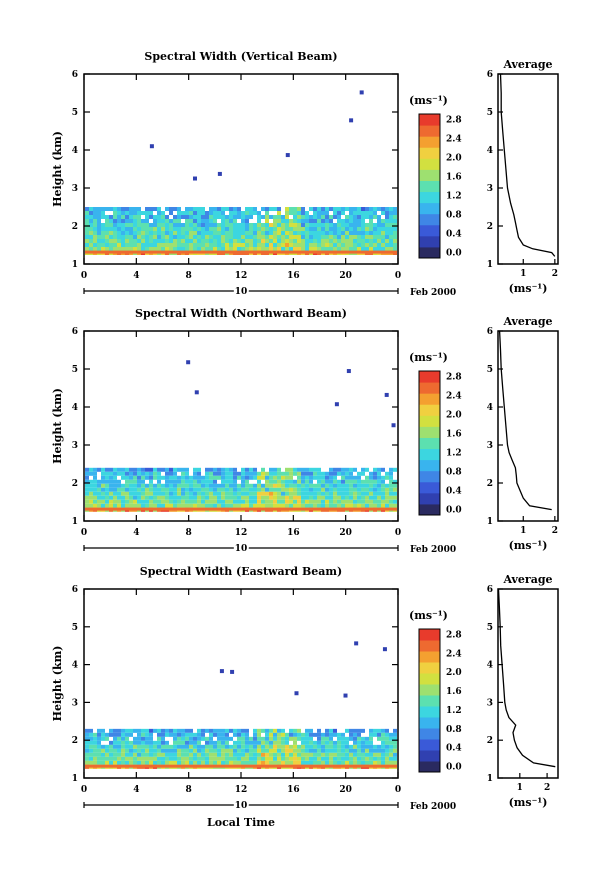  Describe the element at coordinates (490, 113) in the screenshot. I see `profile-y-tick-label: 5` at that location.